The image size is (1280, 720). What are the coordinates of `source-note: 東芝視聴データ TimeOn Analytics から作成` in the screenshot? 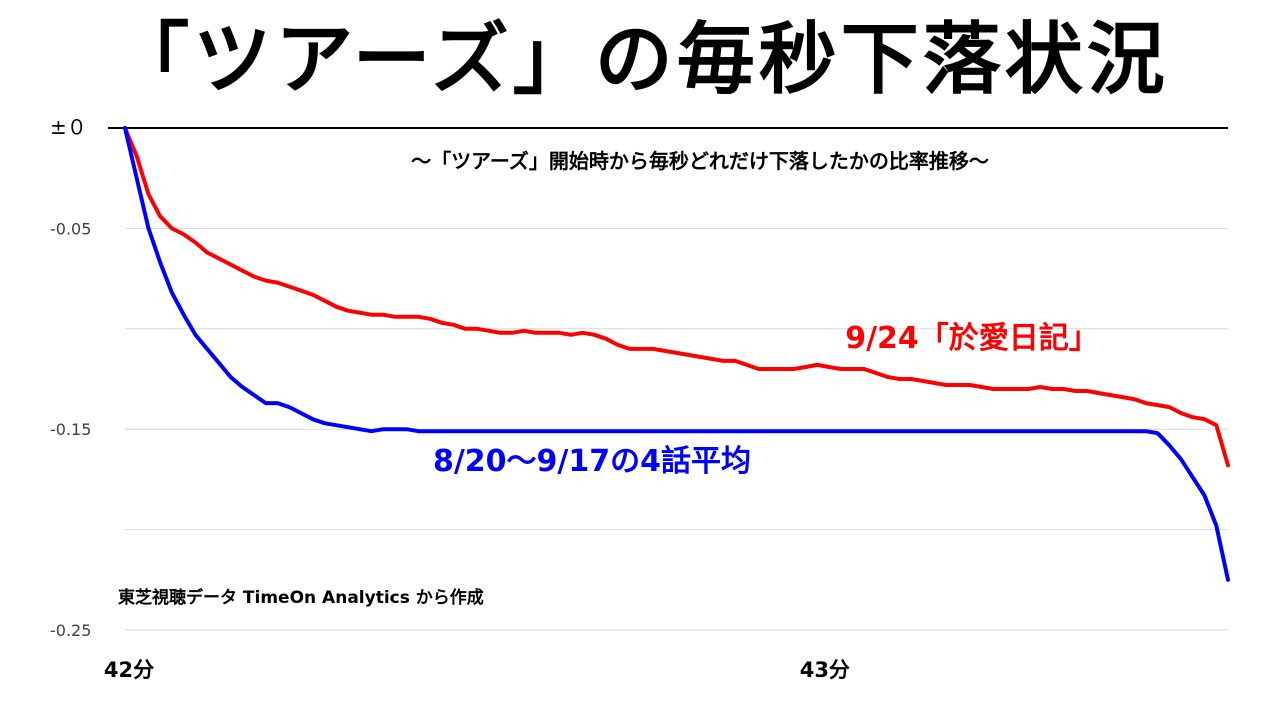 It's located at (301, 597).